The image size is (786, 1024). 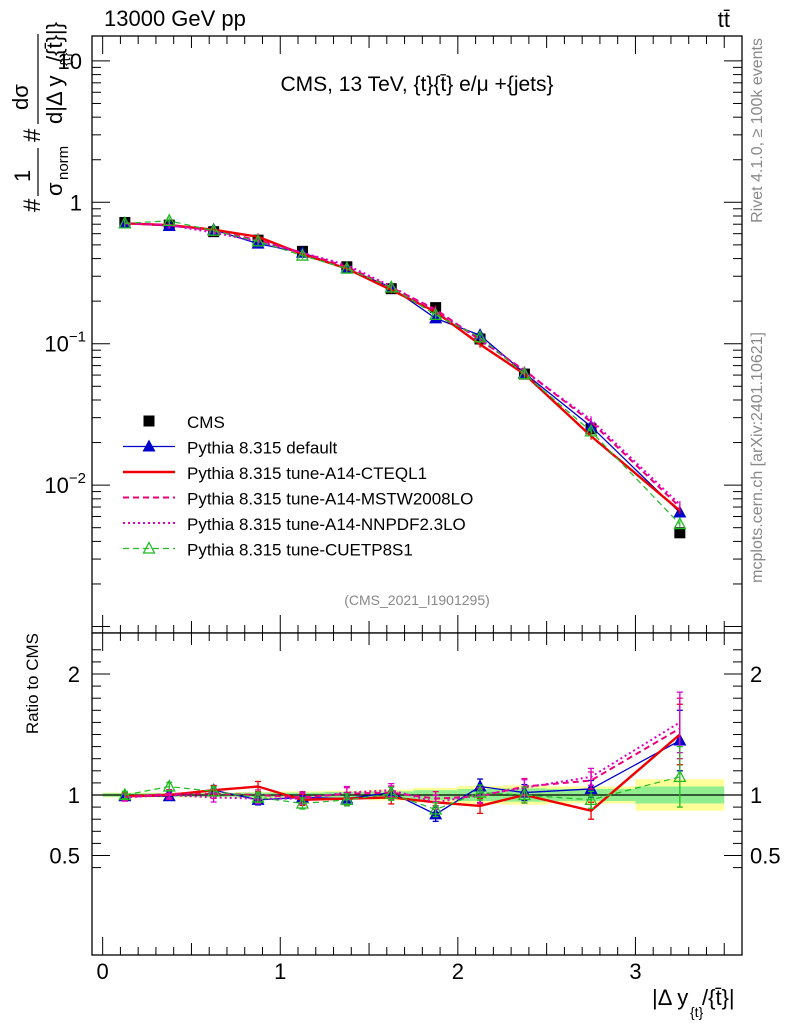 What do you see at coordinates (670, 997) in the screenshot?
I see `xlabel-main: |Δ y` at bounding box center [670, 997].